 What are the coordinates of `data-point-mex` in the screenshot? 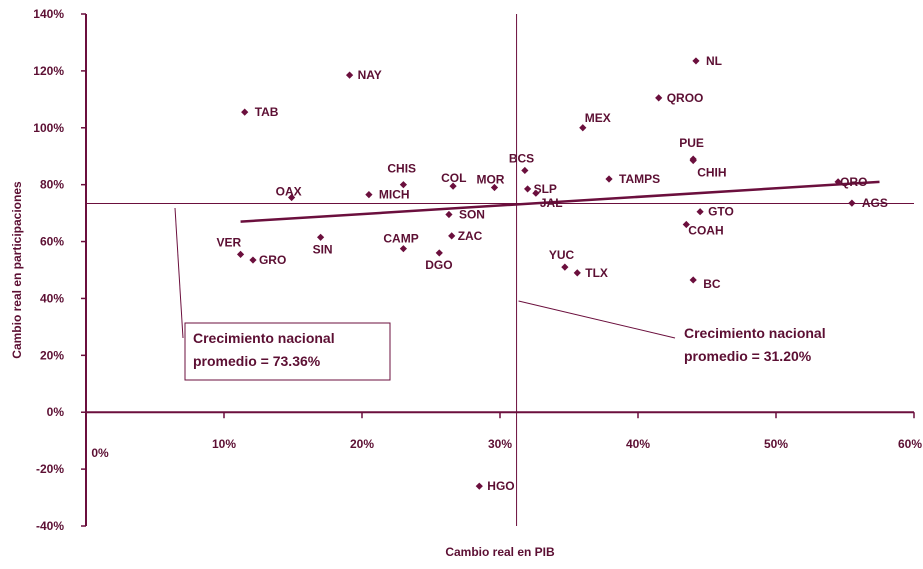 It's located at (583, 128).